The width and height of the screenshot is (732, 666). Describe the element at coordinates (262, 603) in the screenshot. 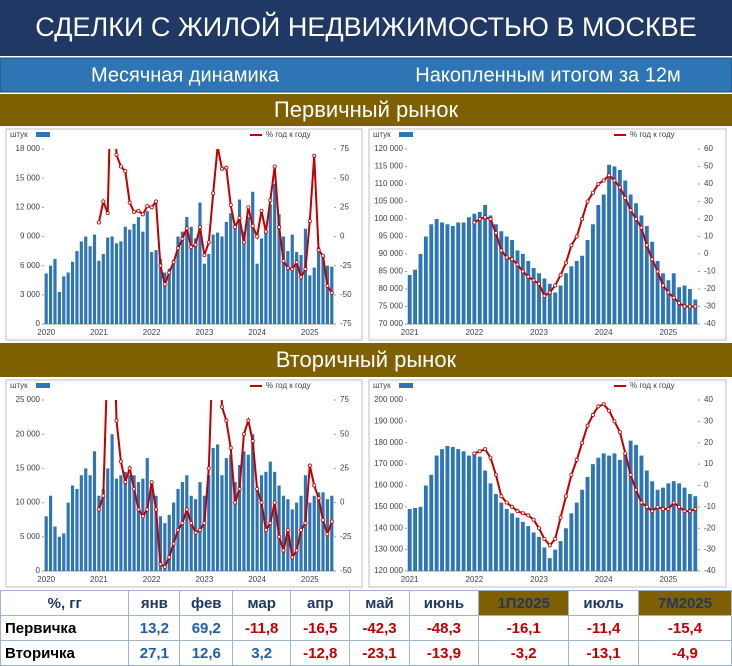

I see `table-cell: мар` at that location.